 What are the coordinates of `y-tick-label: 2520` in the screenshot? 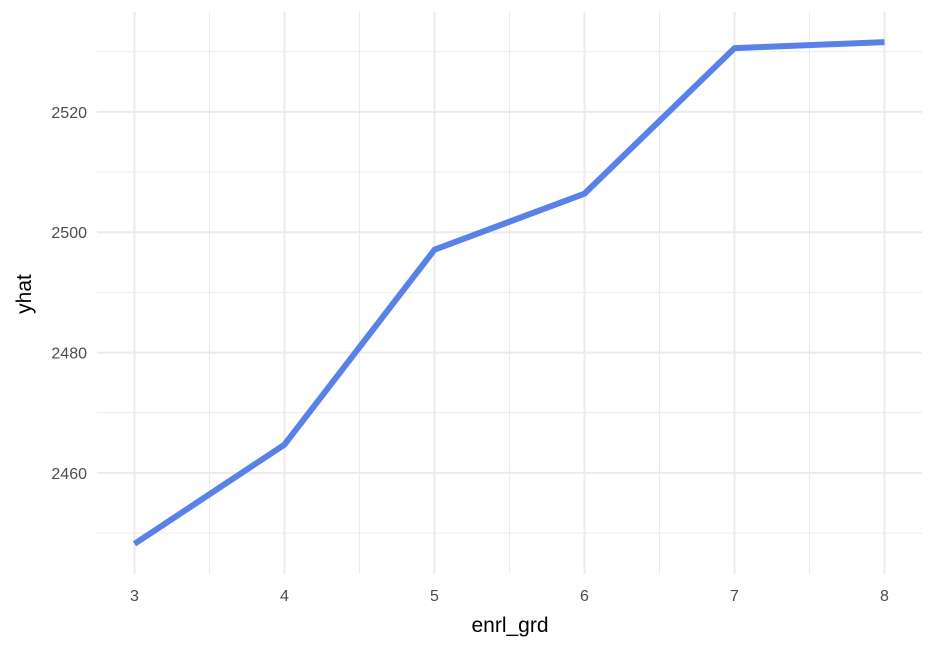 It's located at (69, 113).